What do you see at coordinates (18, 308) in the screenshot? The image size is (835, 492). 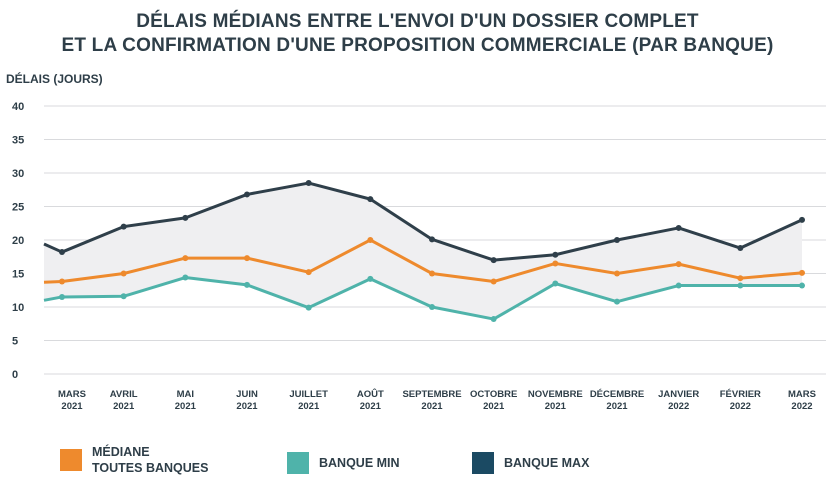 I see `y-tick-label: 10` at bounding box center [18, 308].